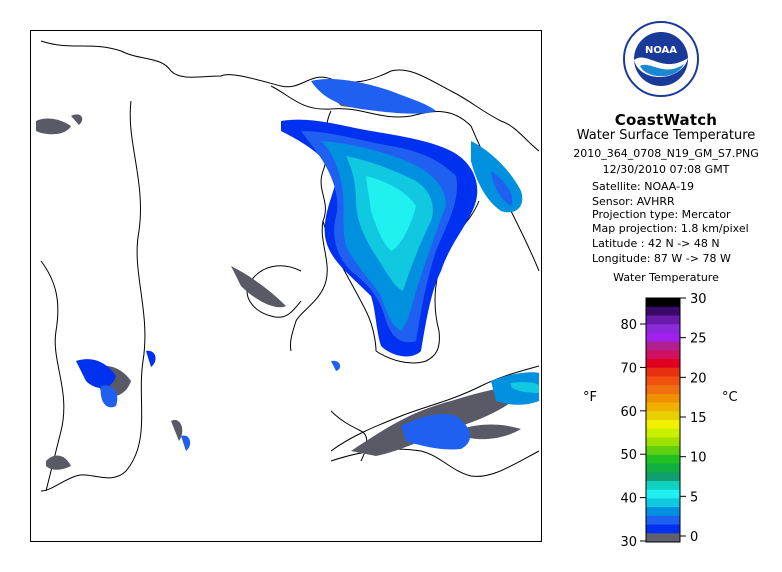  I want to click on app-title: CoastWatch, so click(666, 120).